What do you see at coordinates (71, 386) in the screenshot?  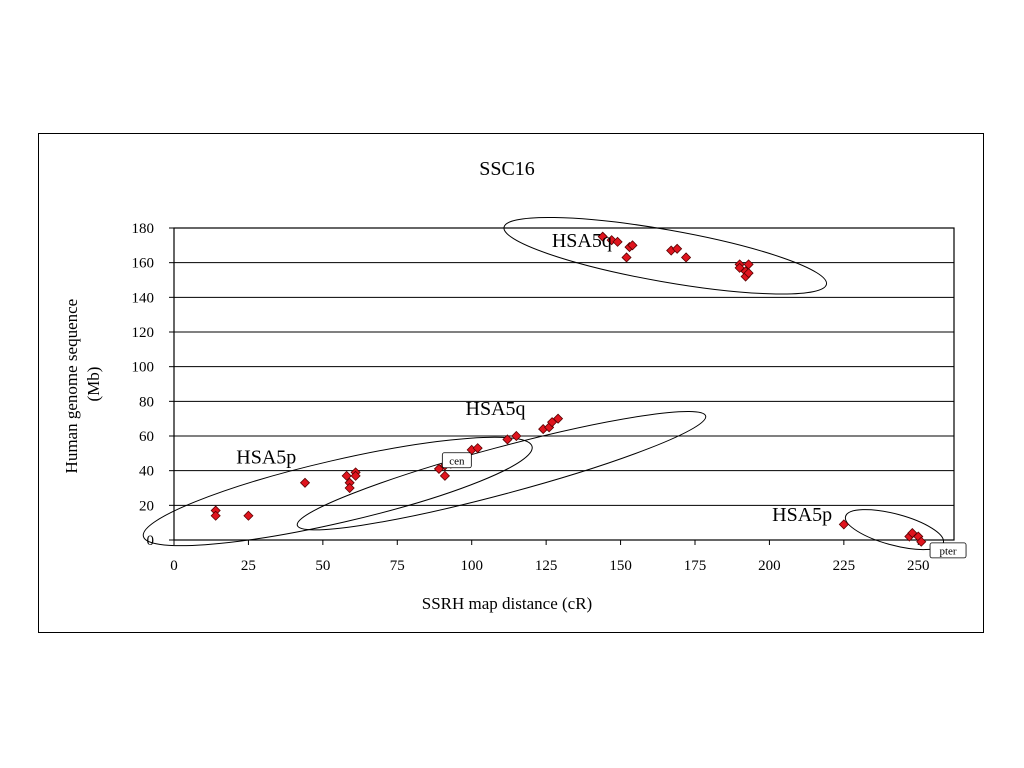 I see `y-axis-label-line-1: Human genome sequence` at bounding box center [71, 386].